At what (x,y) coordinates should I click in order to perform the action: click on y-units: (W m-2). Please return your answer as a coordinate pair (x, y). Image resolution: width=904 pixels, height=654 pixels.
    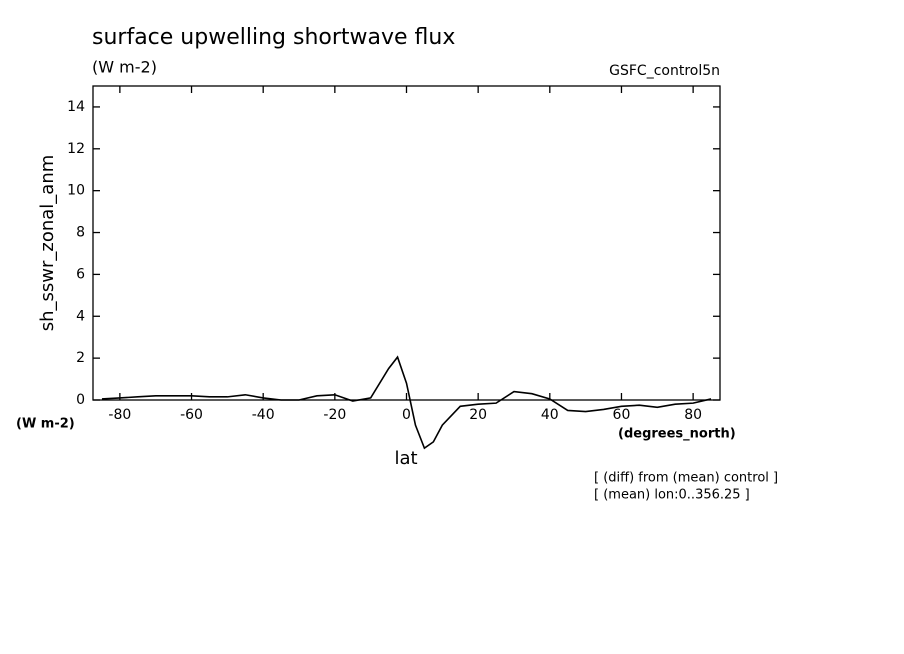
    Looking at the image, I should click on (45, 424).